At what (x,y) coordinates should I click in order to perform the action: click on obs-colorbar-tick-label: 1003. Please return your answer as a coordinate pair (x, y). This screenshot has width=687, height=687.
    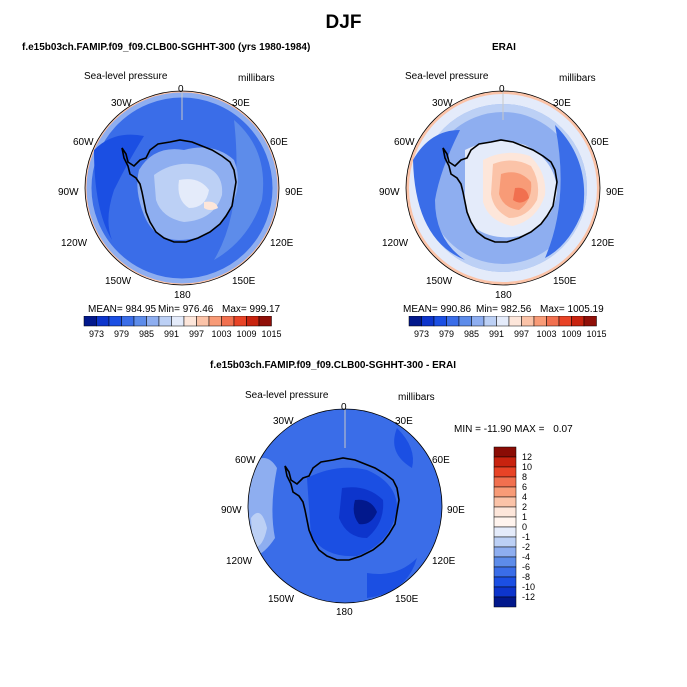
    Looking at the image, I should click on (546, 334).